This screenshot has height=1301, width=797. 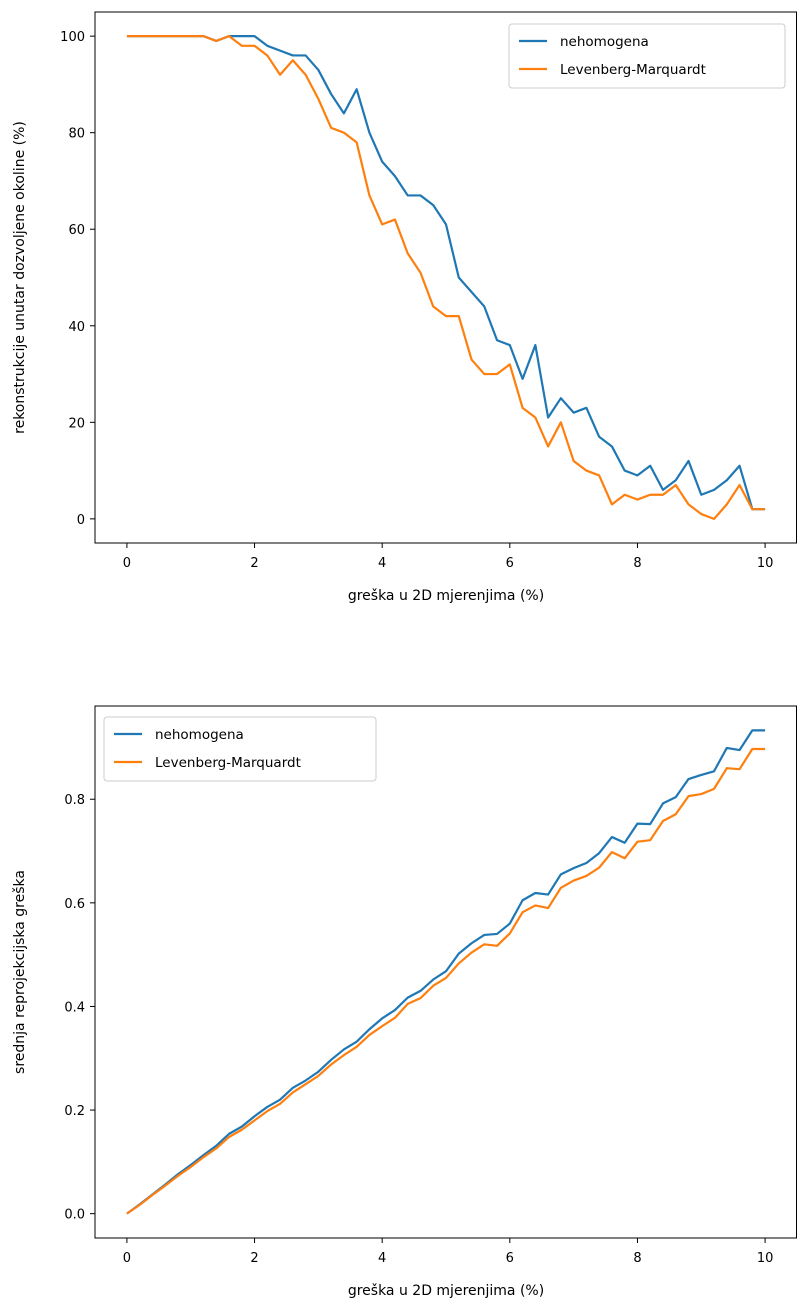 I want to click on y-tick-label: 80, so click(x=76, y=134).